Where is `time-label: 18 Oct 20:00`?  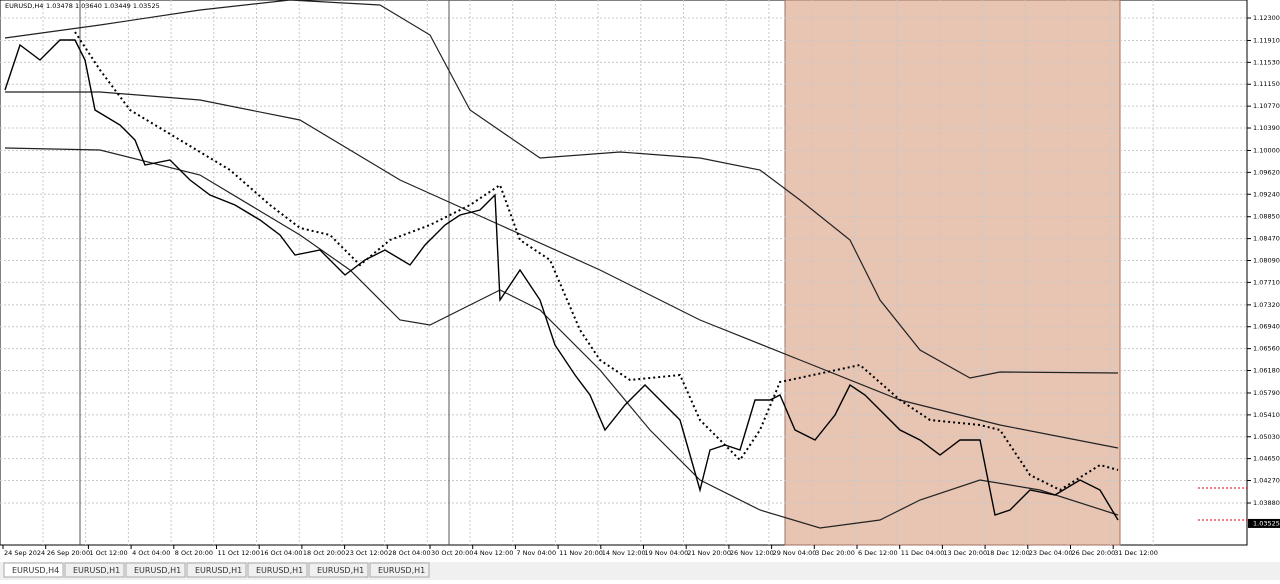 time-label: 18 Oct 20:00 is located at coordinates (324, 553).